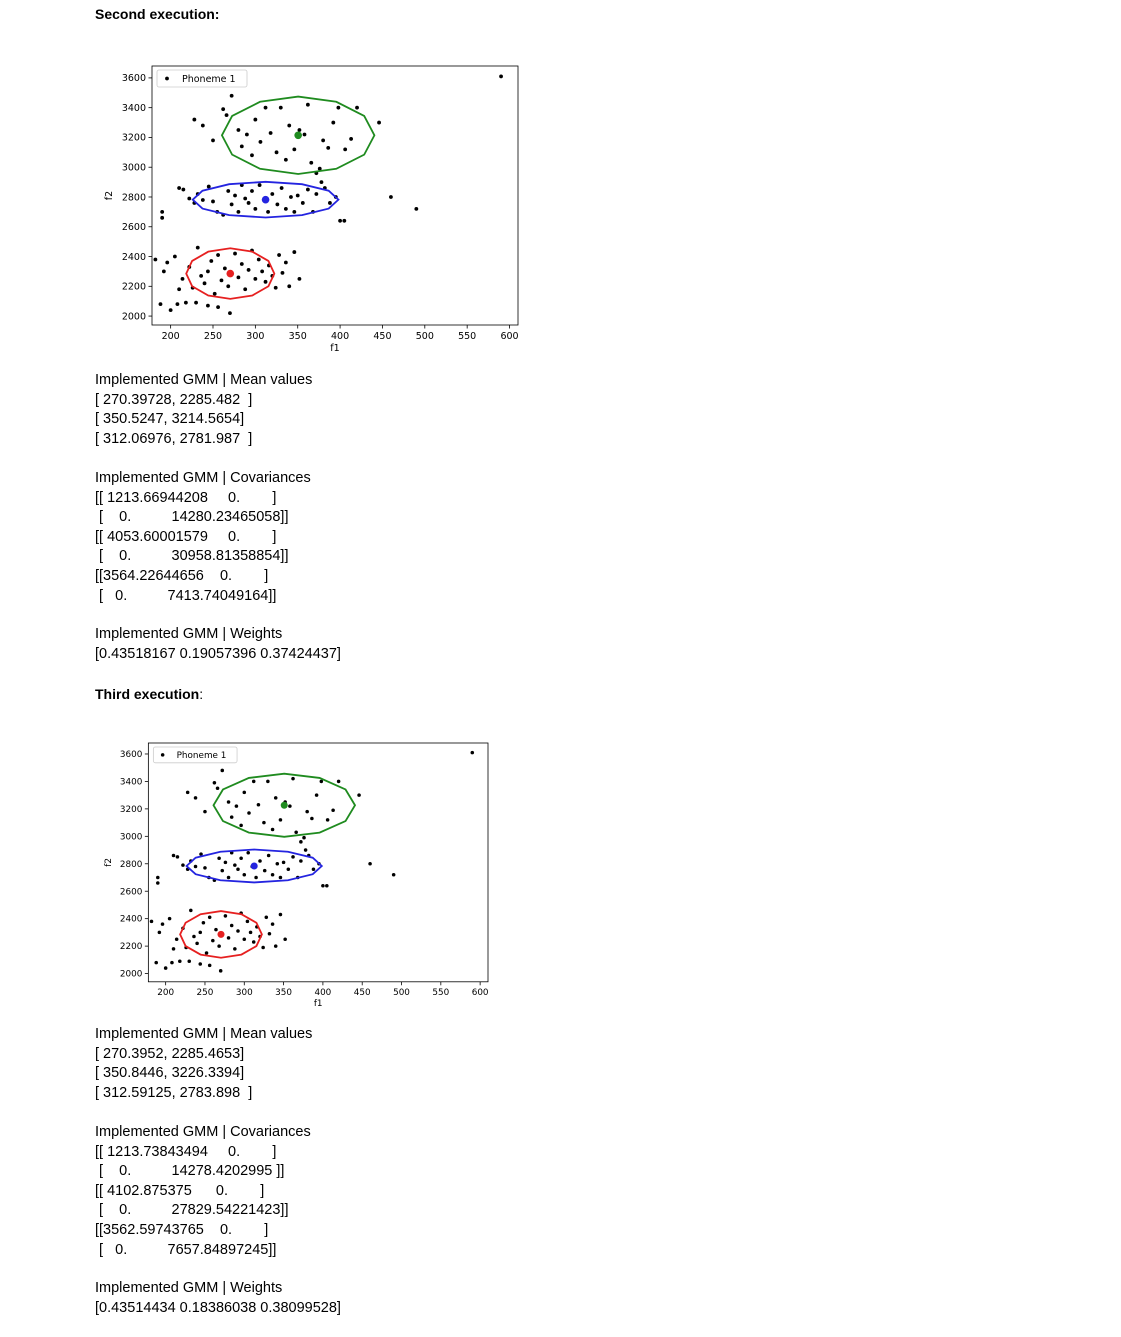 This screenshot has height=1337, width=1121. Describe the element at coordinates (134, 78) in the screenshot. I see `y-tick-label: 3600` at that location.